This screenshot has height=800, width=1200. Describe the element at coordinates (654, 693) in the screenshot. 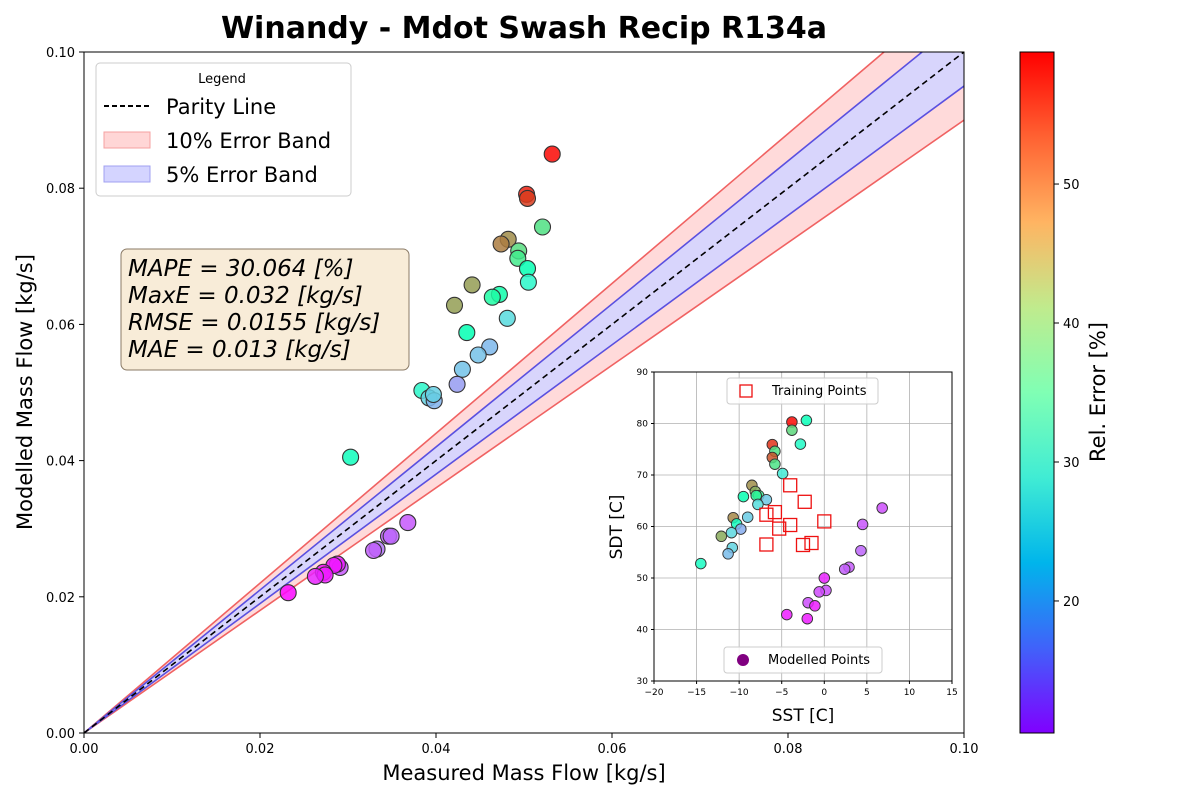

I see `inset-x-tick-label: −20` at that location.